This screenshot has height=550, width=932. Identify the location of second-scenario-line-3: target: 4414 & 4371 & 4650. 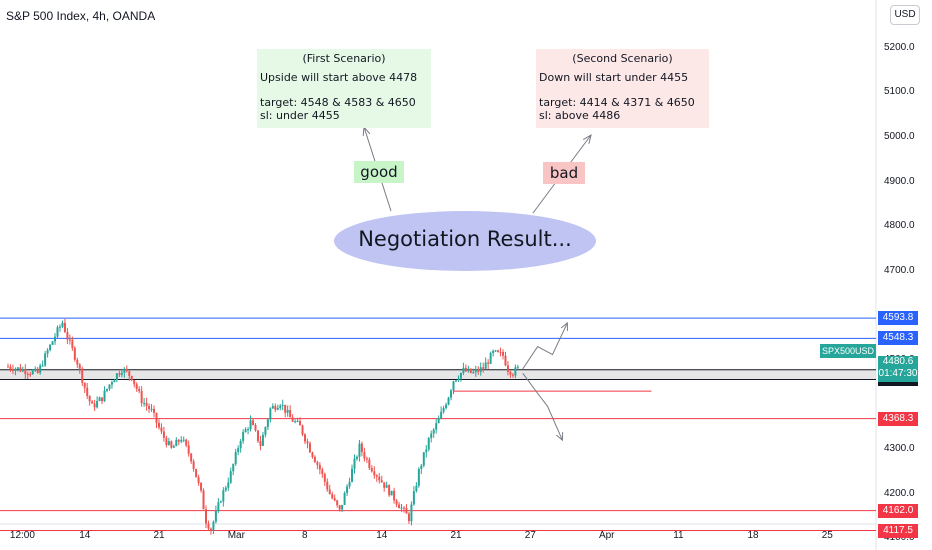
(617, 102).